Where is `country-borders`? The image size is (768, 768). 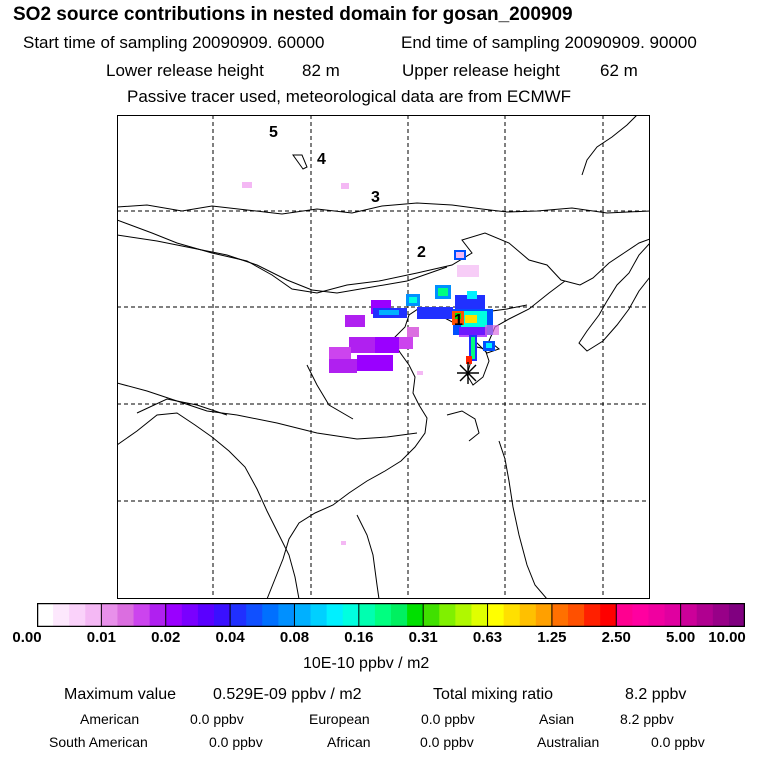
country-borders is located at coordinates (322, 337).